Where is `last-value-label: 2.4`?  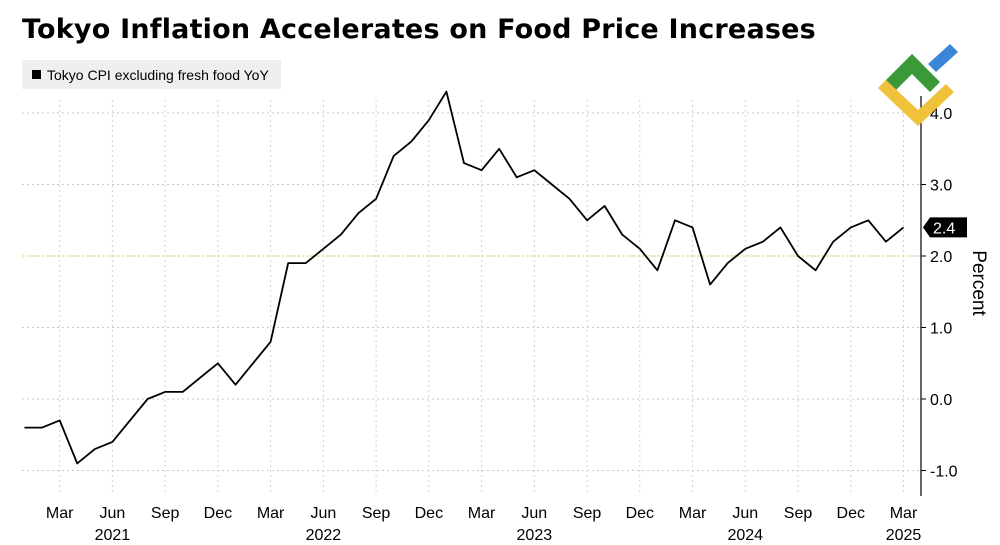 last-value-label: 2.4 is located at coordinates (944, 228).